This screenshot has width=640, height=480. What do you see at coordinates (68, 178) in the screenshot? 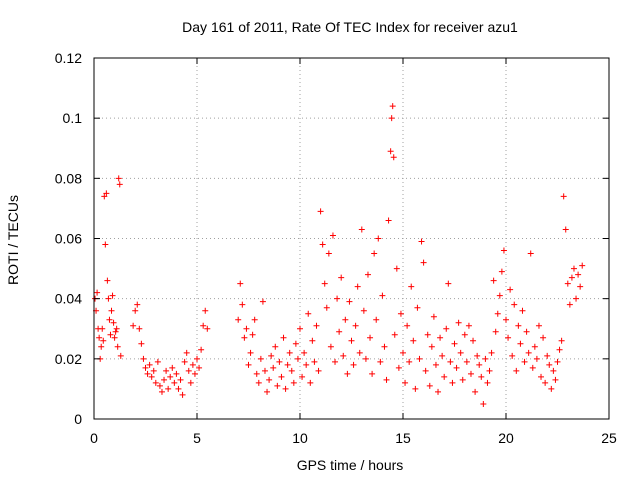
I see `y-tick-label: 0.08` at bounding box center [68, 178].